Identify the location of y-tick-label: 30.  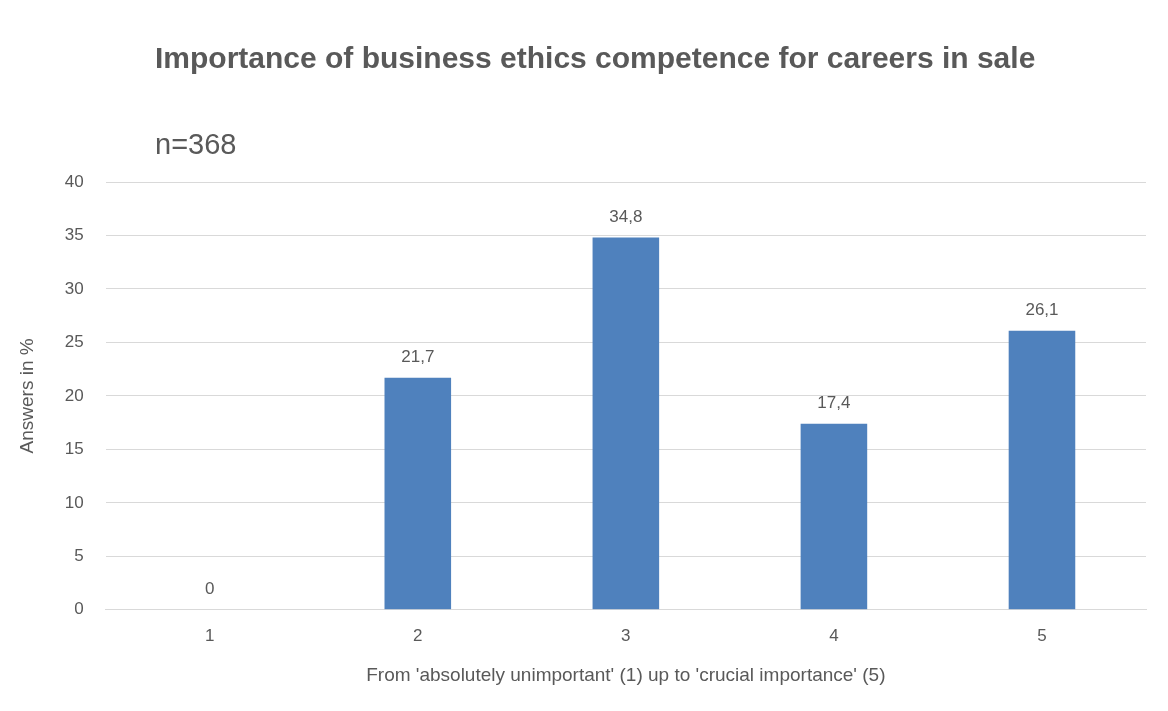
(74, 288).